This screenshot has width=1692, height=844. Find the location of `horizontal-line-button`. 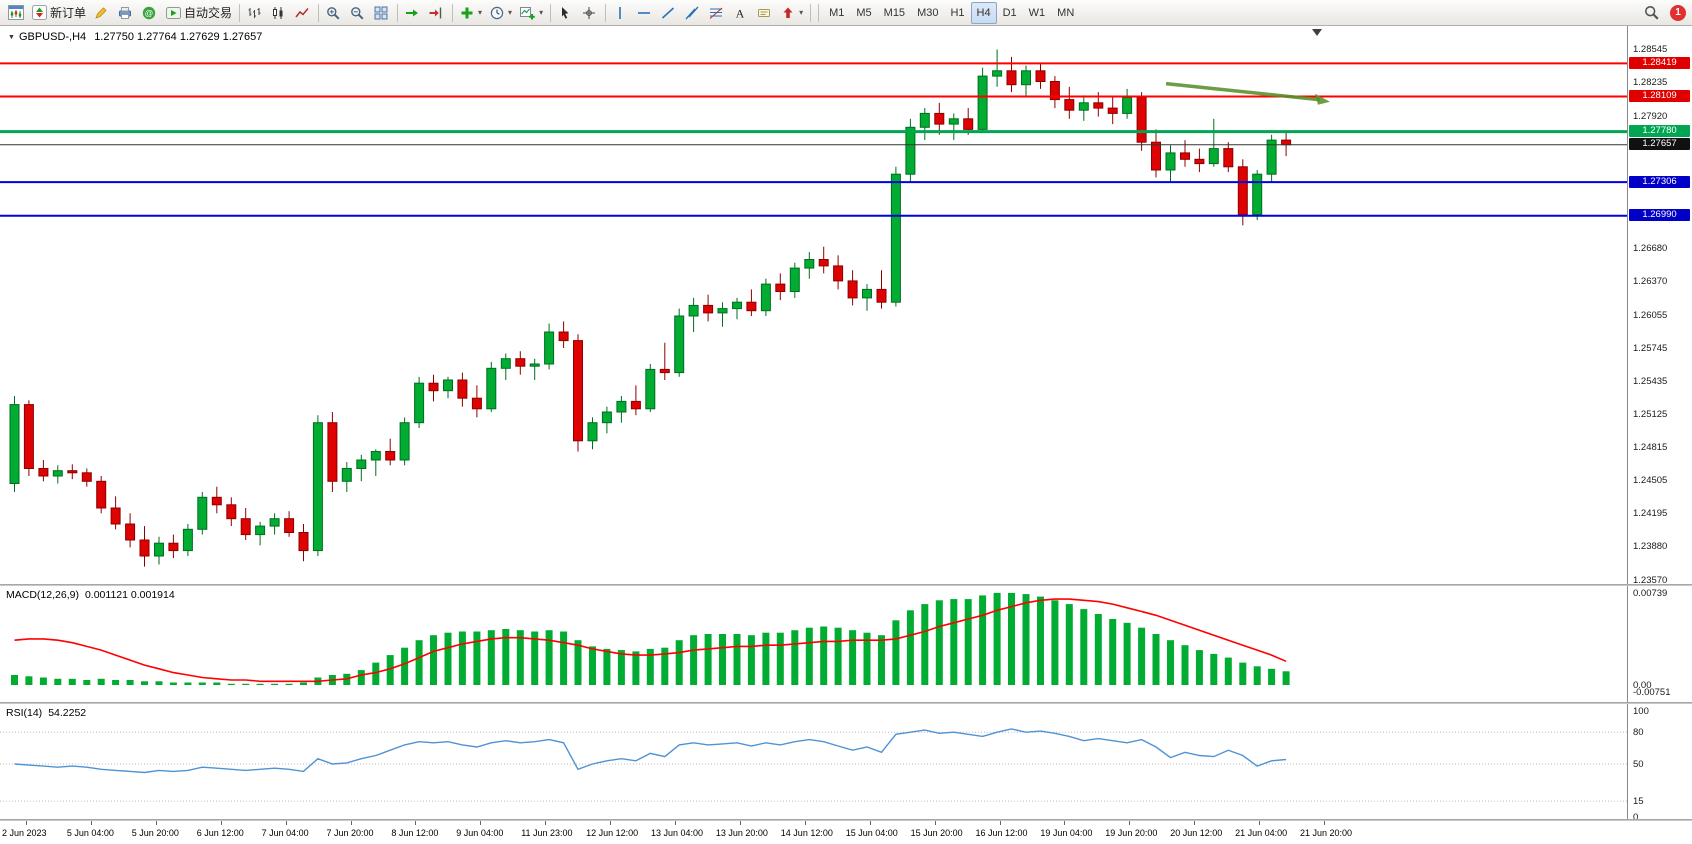

horizontal-line-button is located at coordinates (645, 13).